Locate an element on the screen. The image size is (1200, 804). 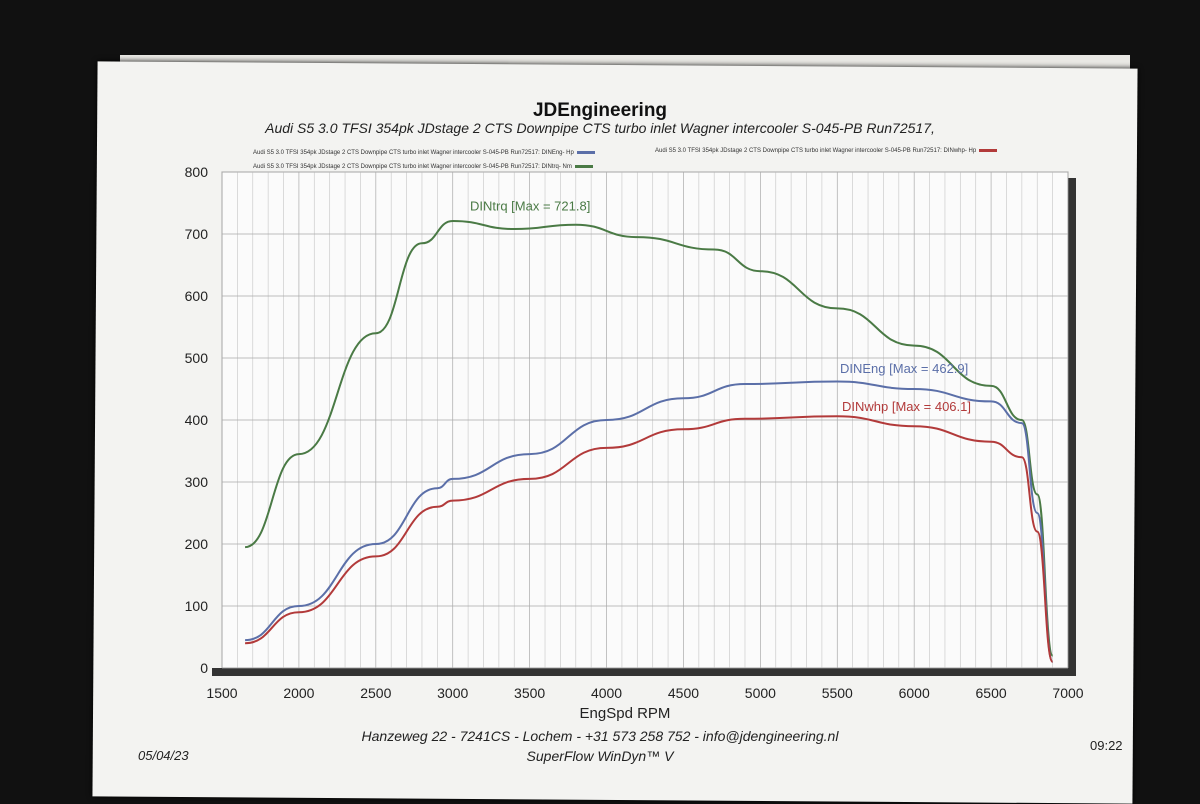
y-tick-label: 300 is located at coordinates (197, 482).